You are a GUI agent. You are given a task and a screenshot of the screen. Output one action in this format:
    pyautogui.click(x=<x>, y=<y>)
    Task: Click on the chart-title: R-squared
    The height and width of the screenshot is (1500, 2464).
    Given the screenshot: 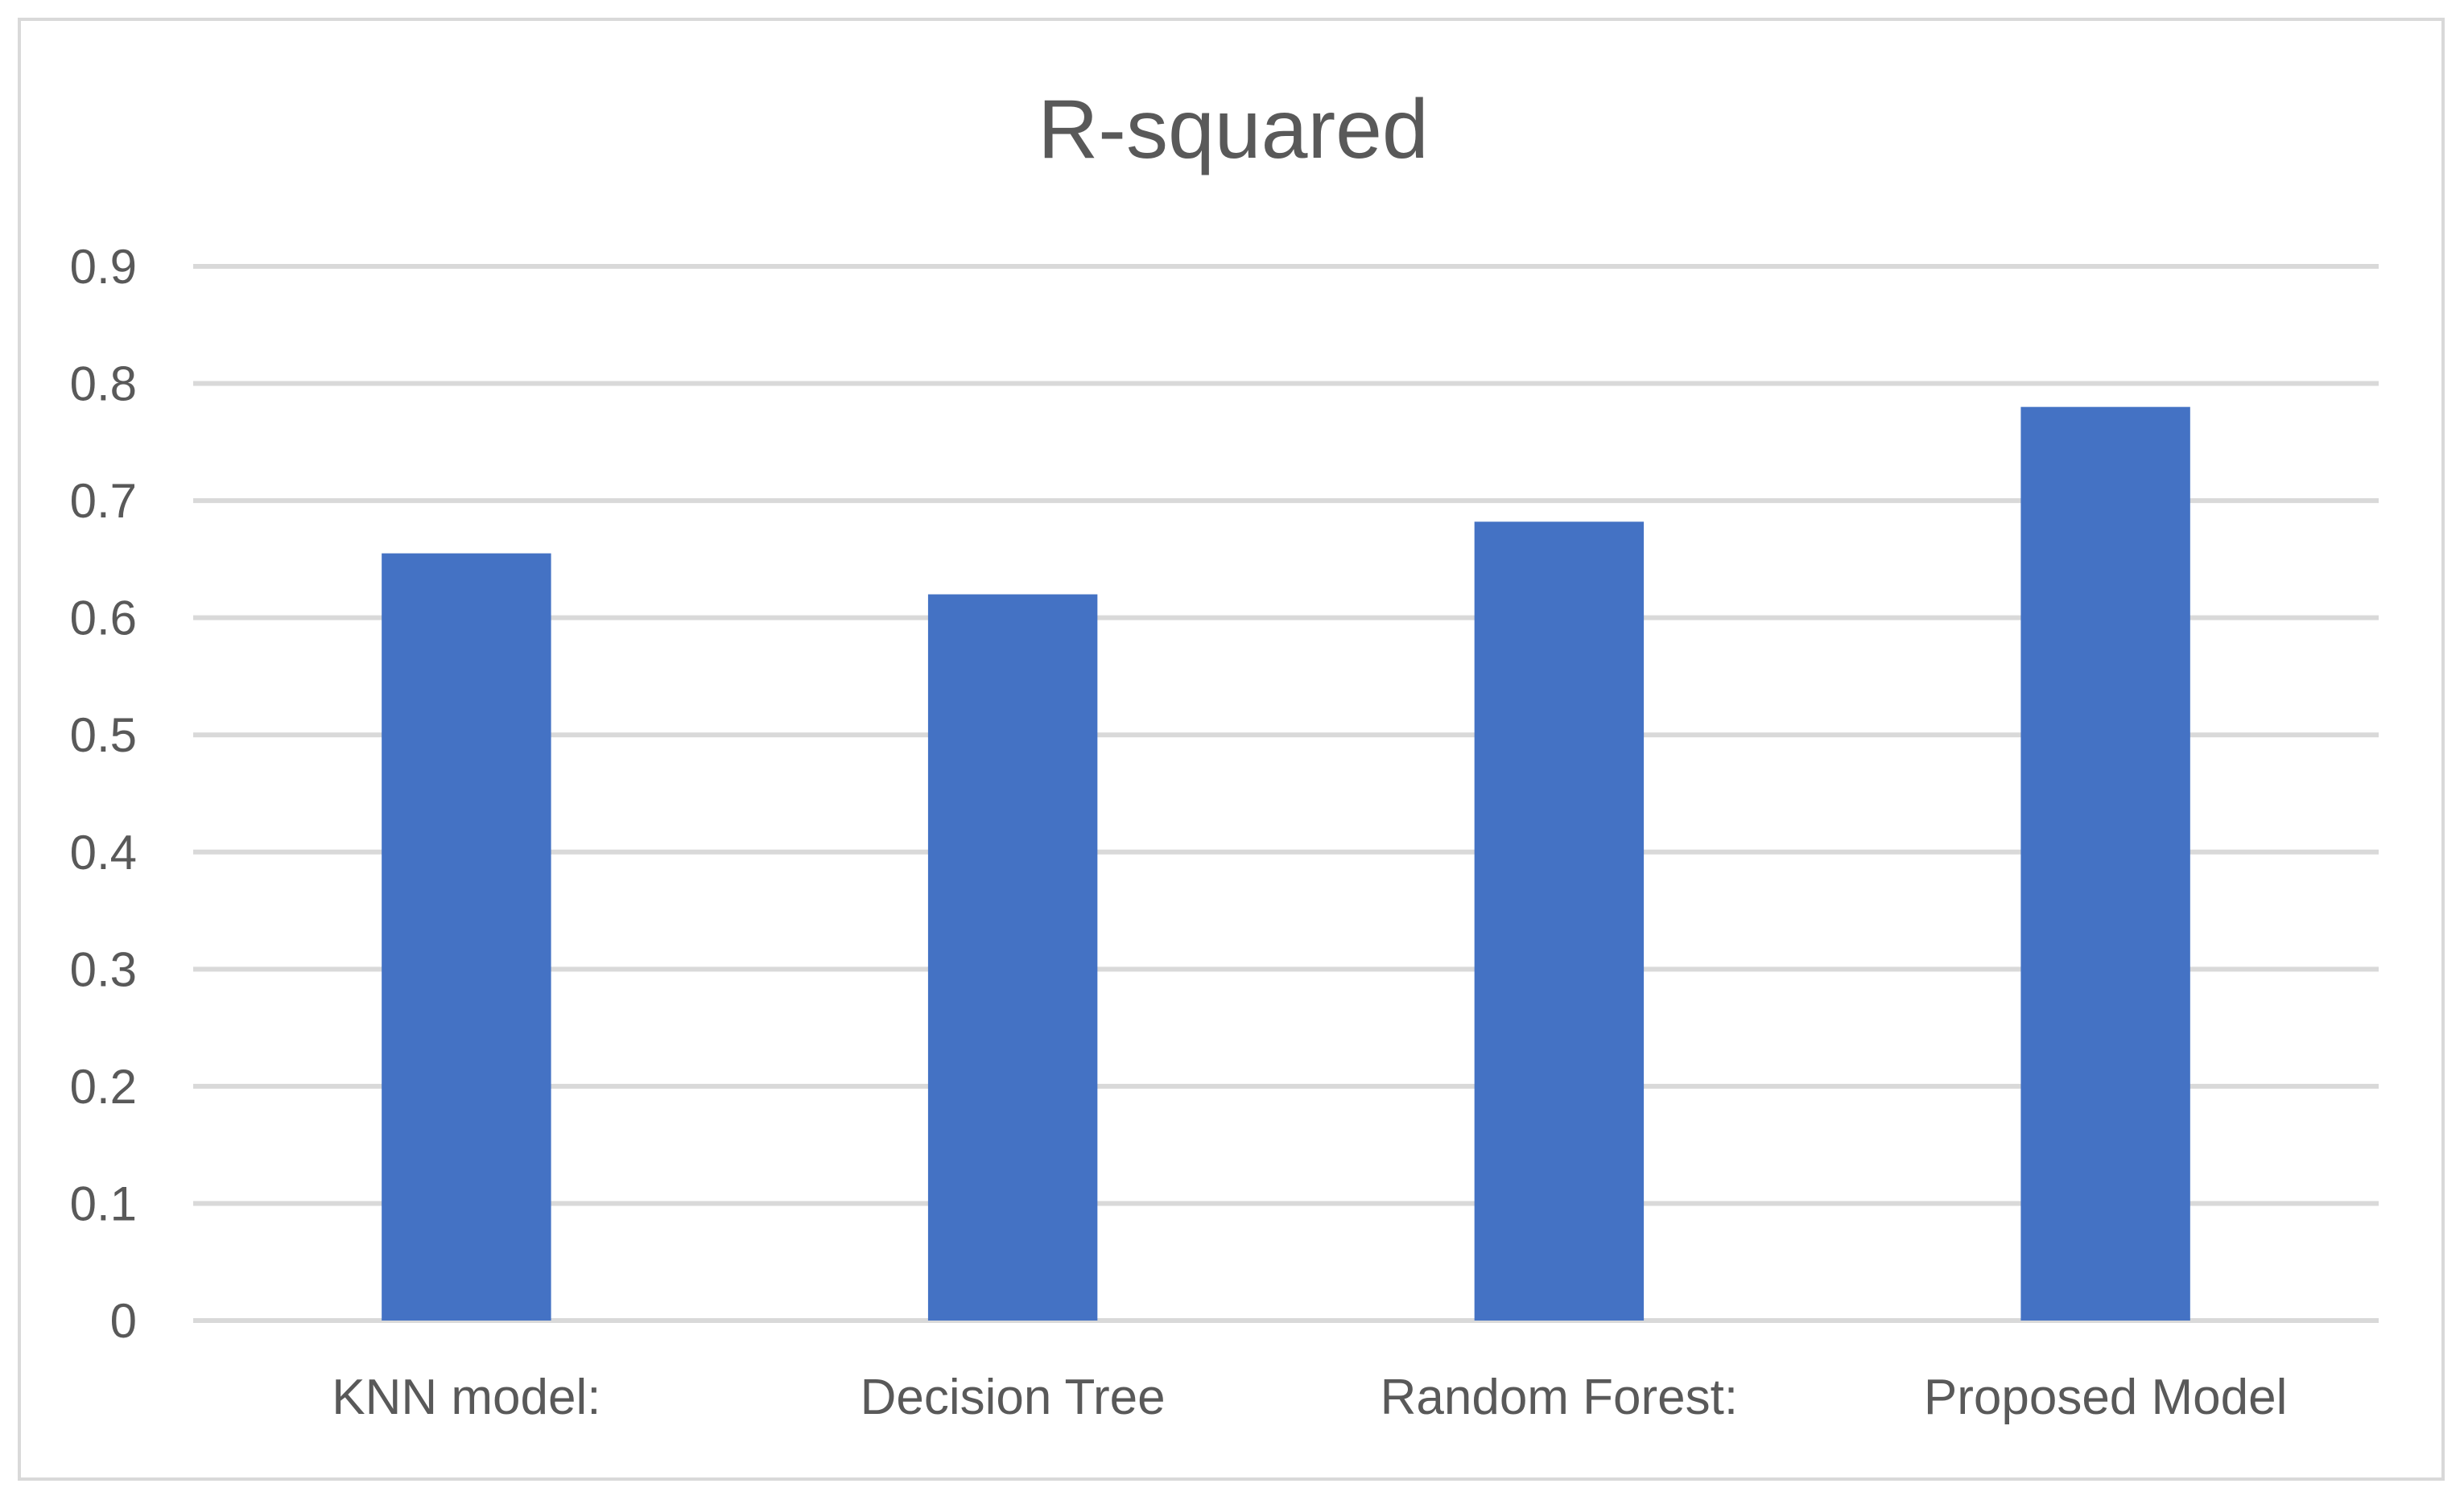 What is the action you would take?
    pyautogui.click(x=1233, y=129)
    